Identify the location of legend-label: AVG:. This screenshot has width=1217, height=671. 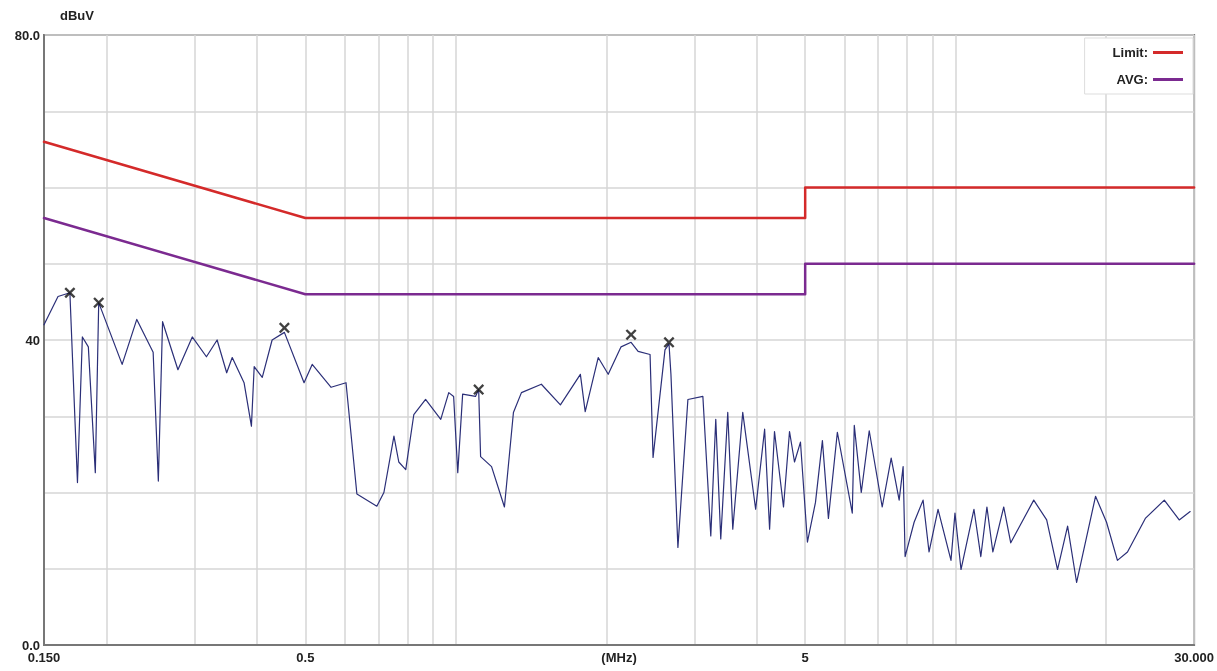
(1132, 79).